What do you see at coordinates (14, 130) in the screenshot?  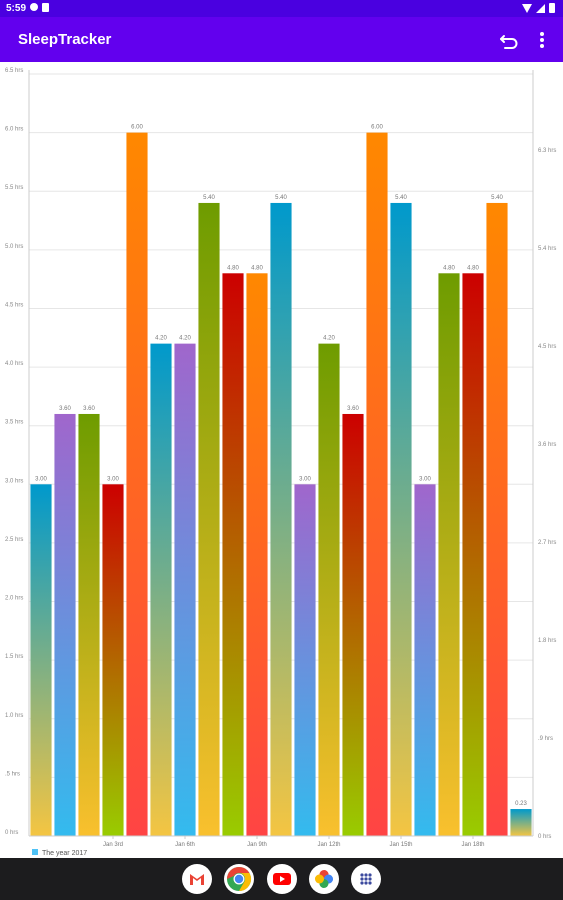 I see `y-left-tick-label: 6.0 hrs` at bounding box center [14, 130].